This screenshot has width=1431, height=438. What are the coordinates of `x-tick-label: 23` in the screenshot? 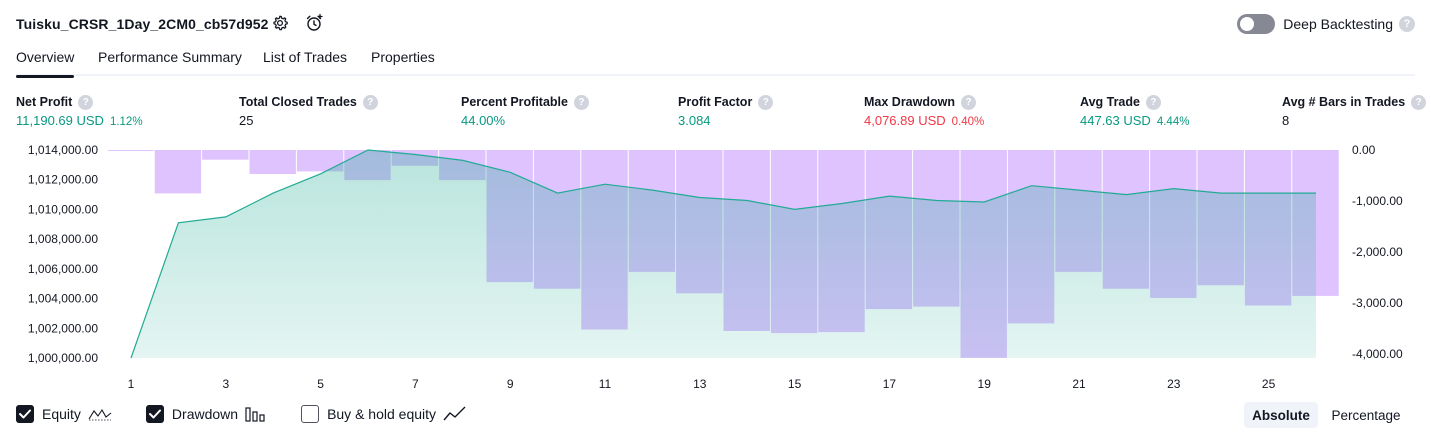 It's located at (1174, 384).